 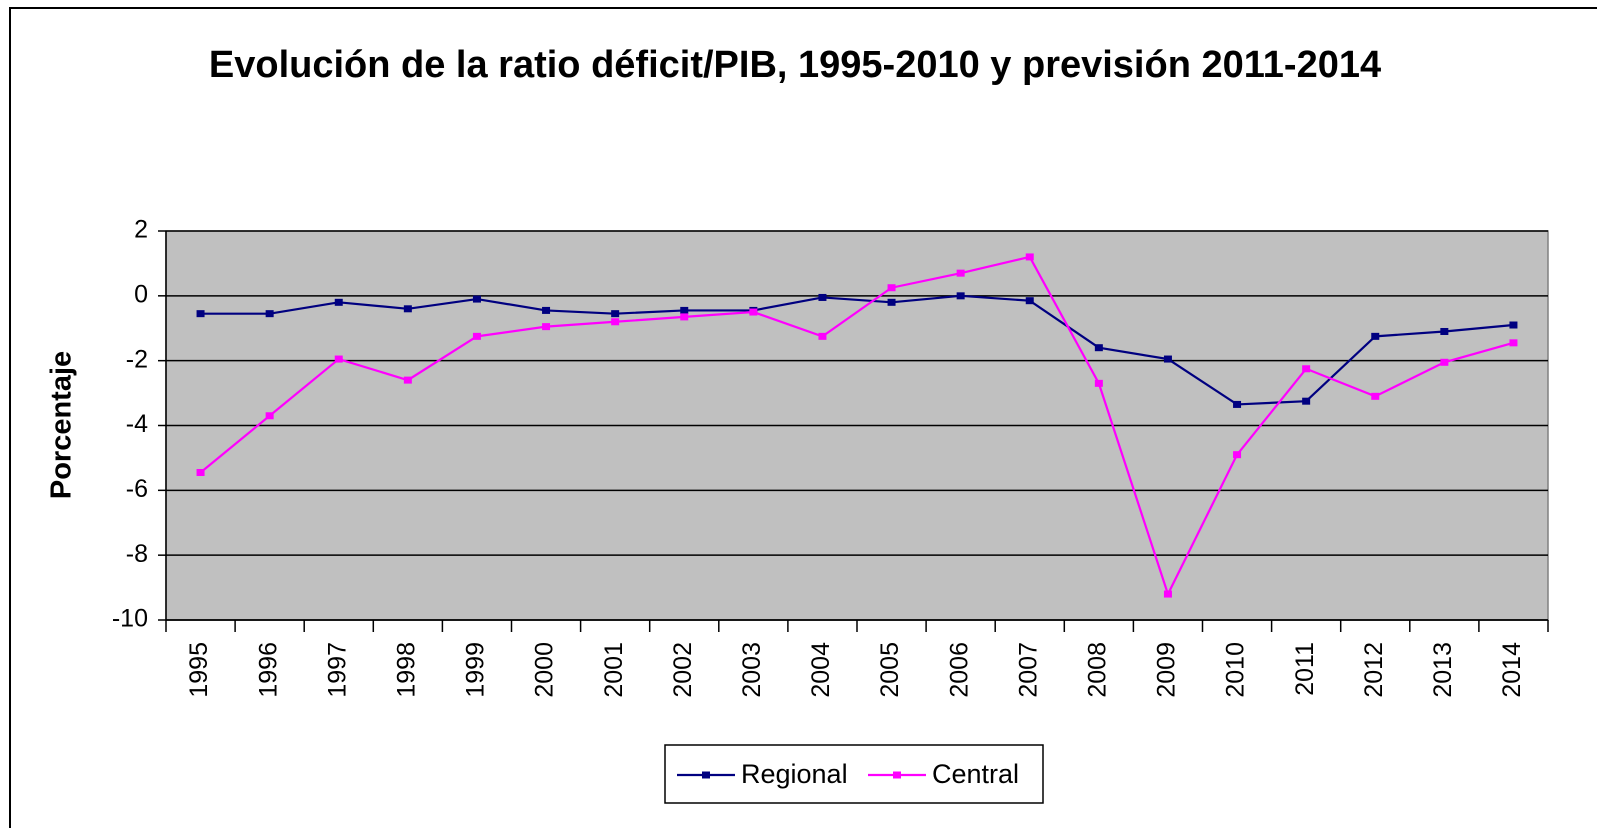 What do you see at coordinates (614, 670) in the screenshot?
I see `x-tick-label: 2001` at bounding box center [614, 670].